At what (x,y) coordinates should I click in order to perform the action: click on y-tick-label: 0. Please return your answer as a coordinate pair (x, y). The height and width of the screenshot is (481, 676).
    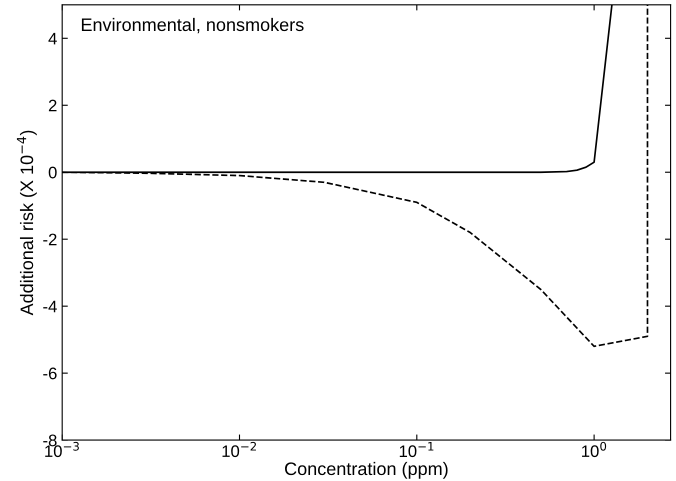
    Looking at the image, I should click on (52, 172).